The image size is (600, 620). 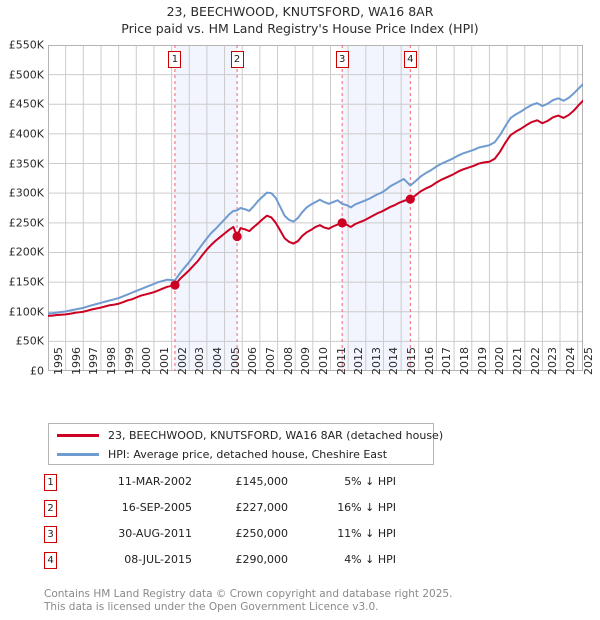 I want to click on transaction-price: £227,000, so click(x=262, y=507).